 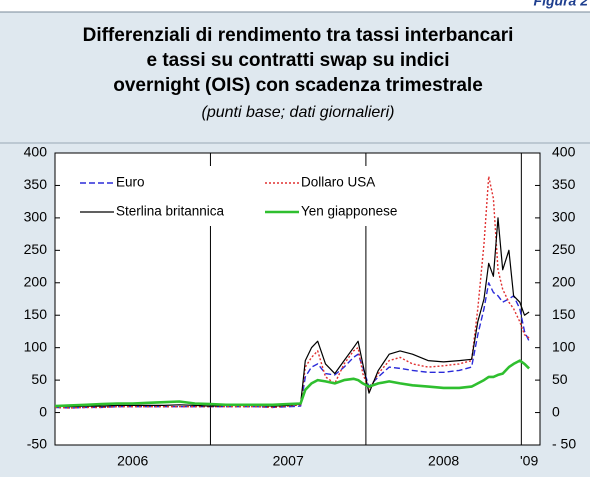 What do you see at coordinates (36, 346) in the screenshot?
I see `y-tick-label: 100` at bounding box center [36, 346].